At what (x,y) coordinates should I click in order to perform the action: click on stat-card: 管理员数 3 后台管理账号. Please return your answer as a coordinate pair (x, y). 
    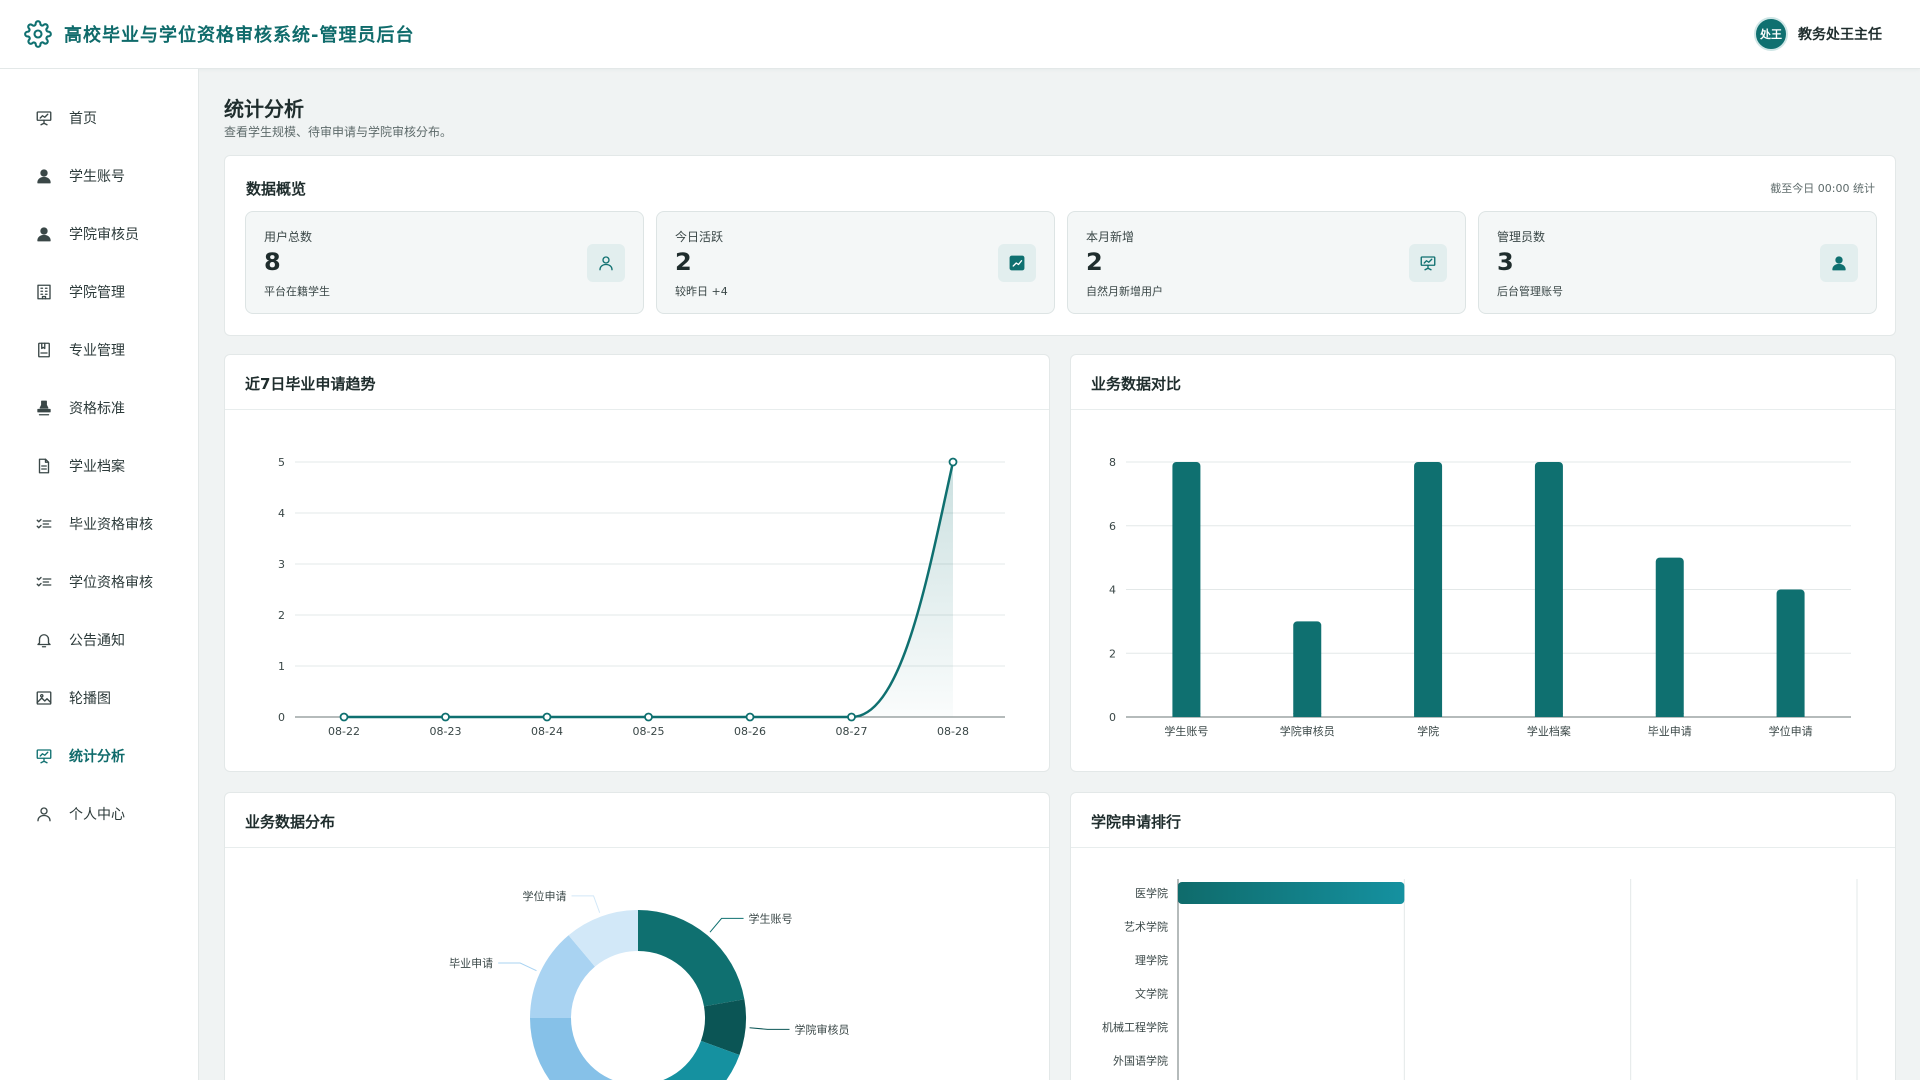
    Looking at the image, I should click on (1677, 262).